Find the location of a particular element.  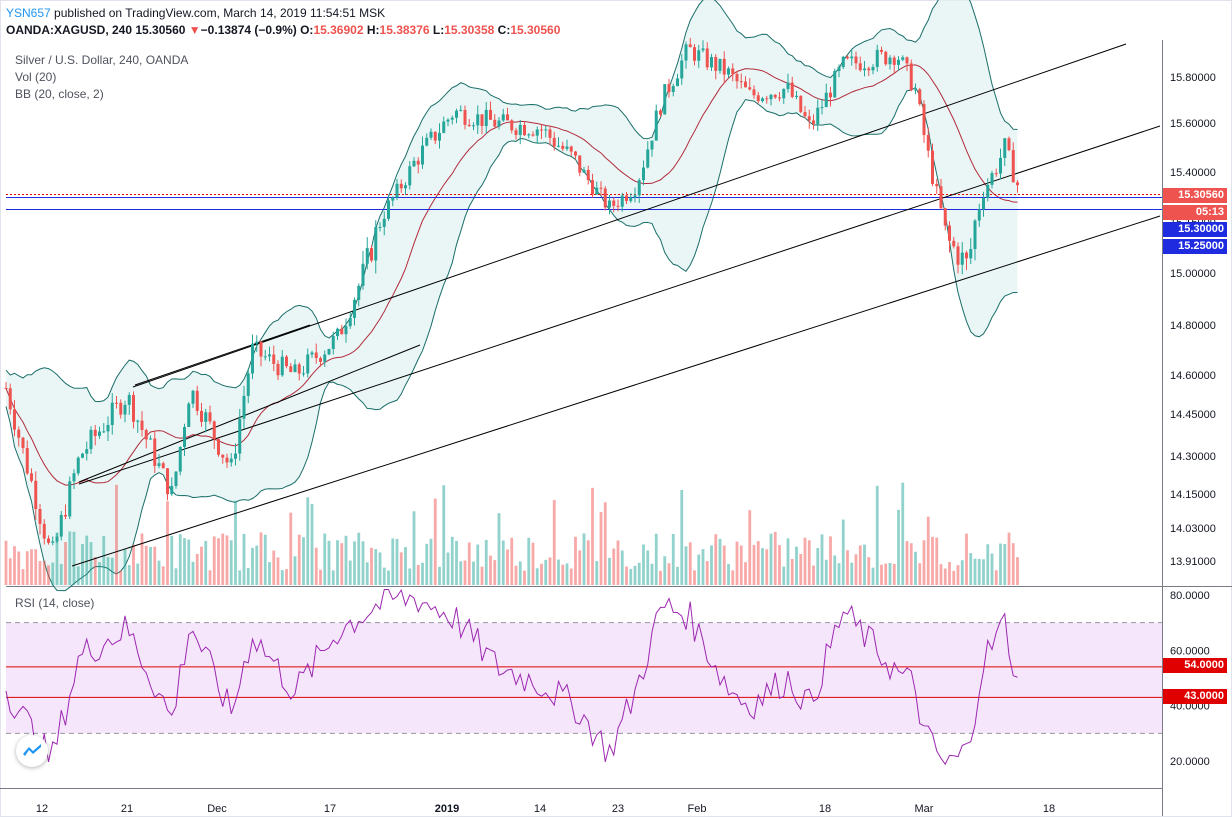

open-label: O: is located at coordinates (307, 30).